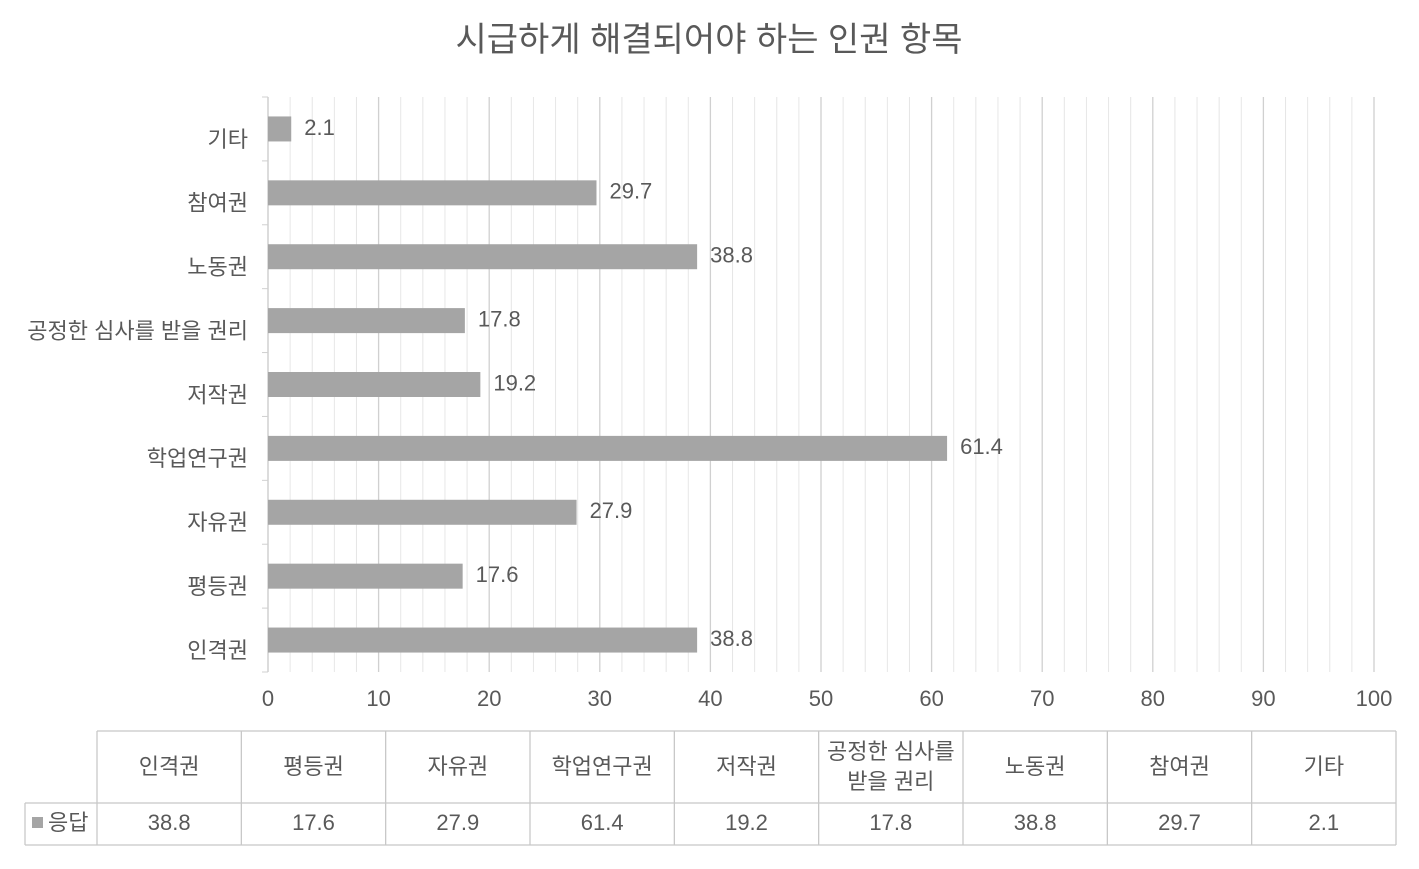  Describe the element at coordinates (197, 458) in the screenshot. I see `y-tick-label: 학업연구권` at that location.